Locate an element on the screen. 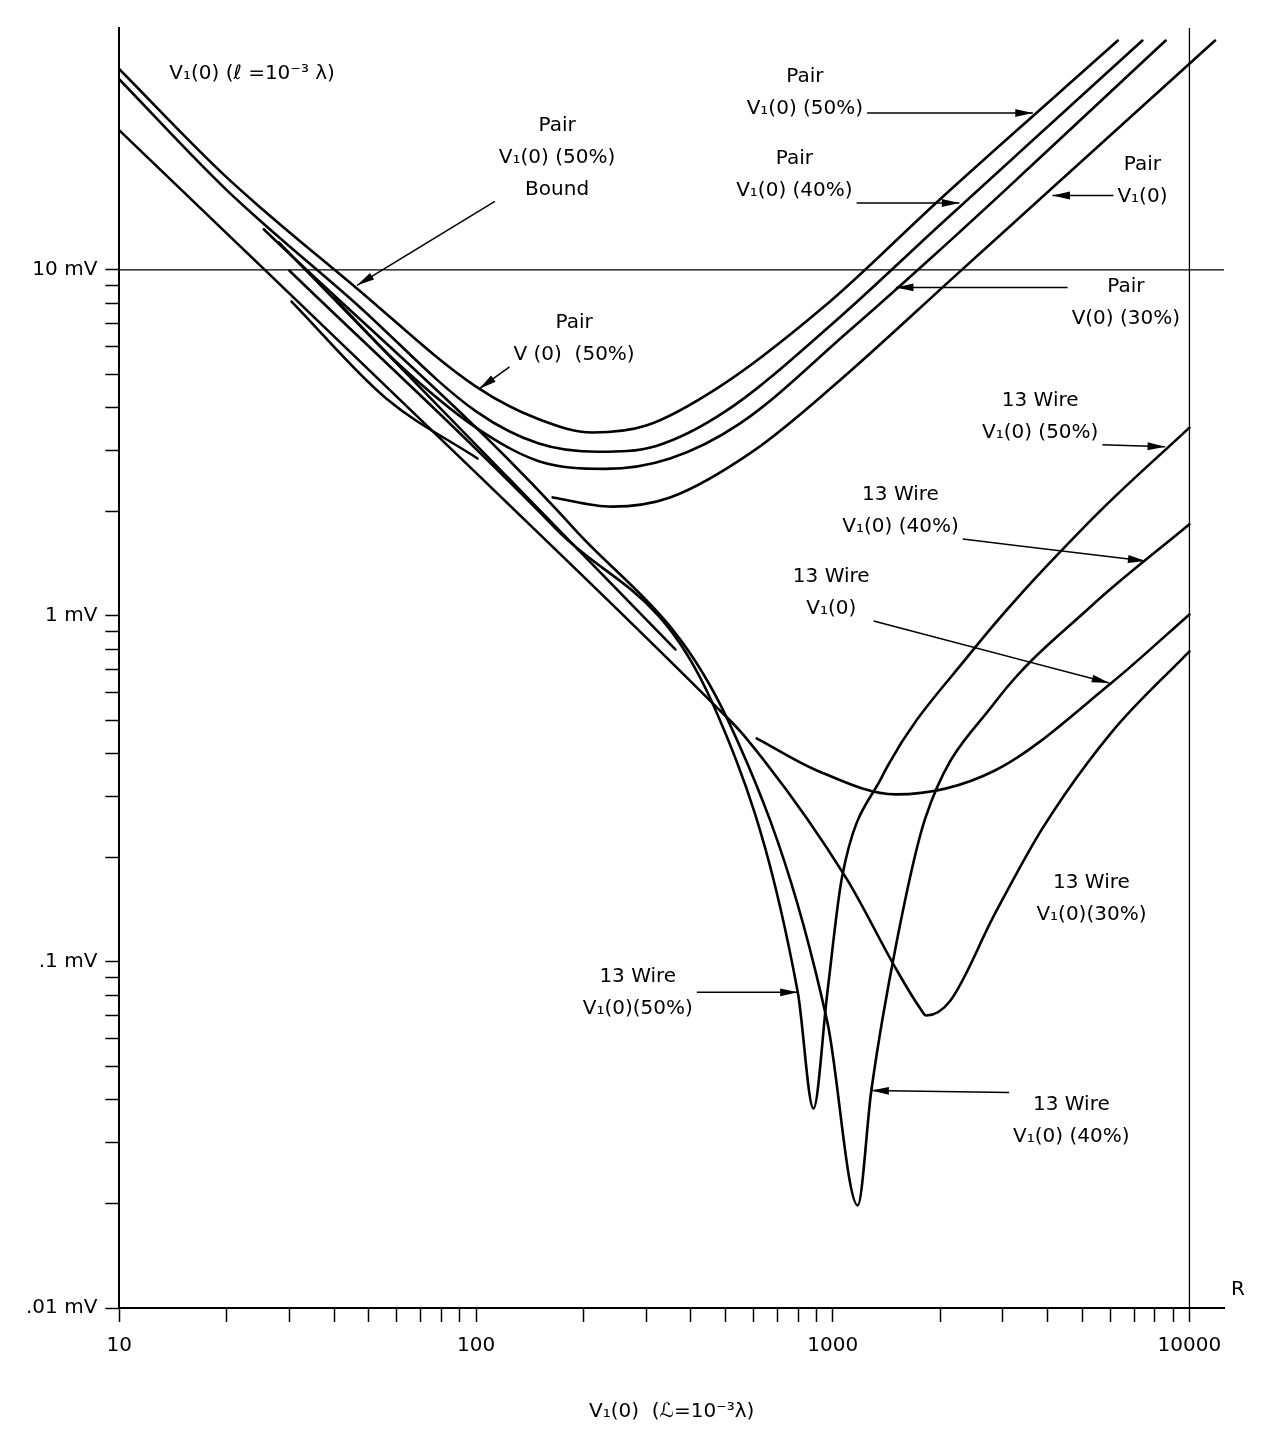  annotation: 13 Wire V₁(0)(30%) is located at coordinates (1091, 896).